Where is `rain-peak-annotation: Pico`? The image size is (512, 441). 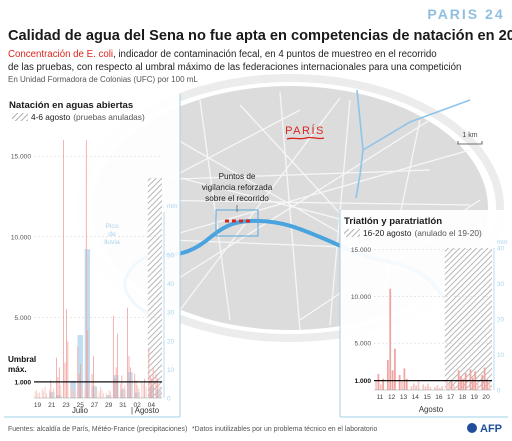
rain-peak-annotation: Pico is located at coordinates (111, 226).